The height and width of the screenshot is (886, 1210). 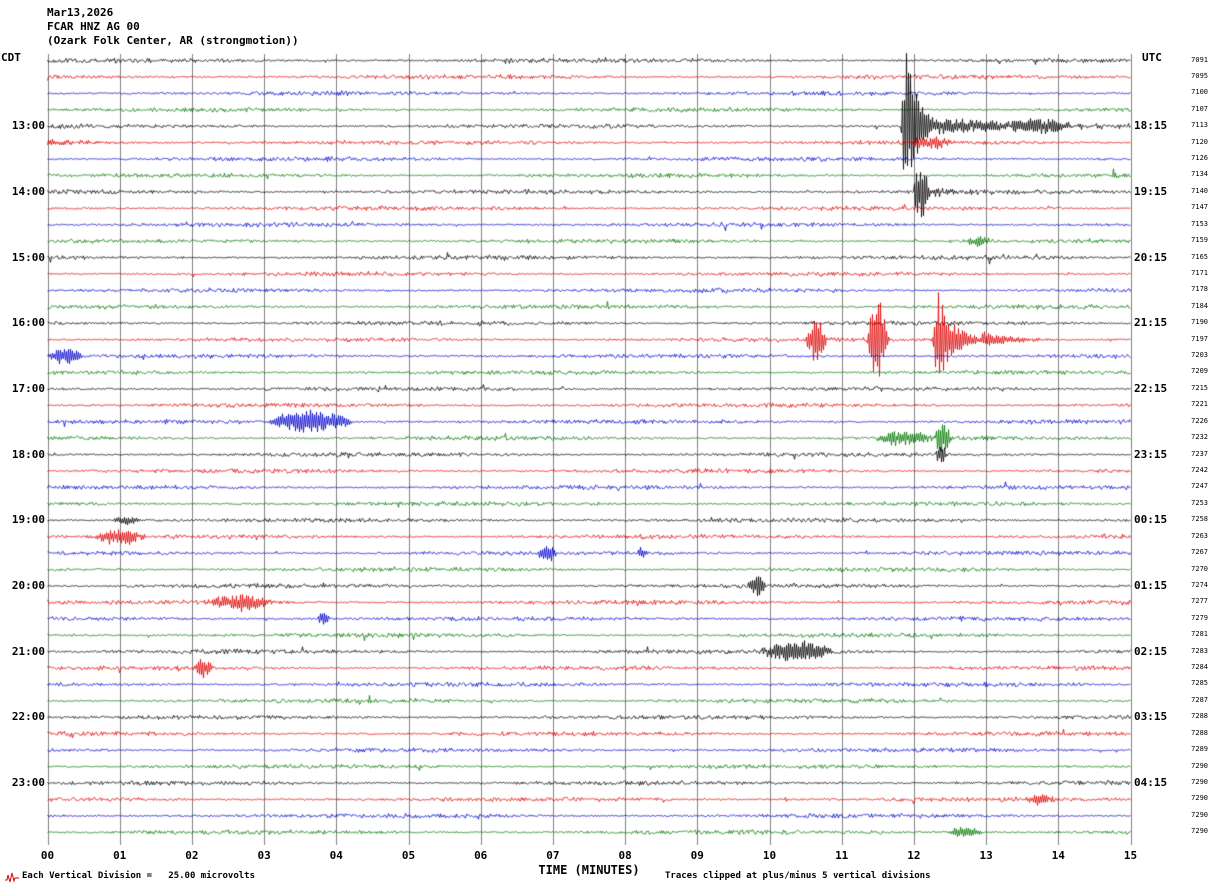 What do you see at coordinates (1130, 855) in the screenshot?
I see `x-tick-label: 15` at bounding box center [1130, 855].